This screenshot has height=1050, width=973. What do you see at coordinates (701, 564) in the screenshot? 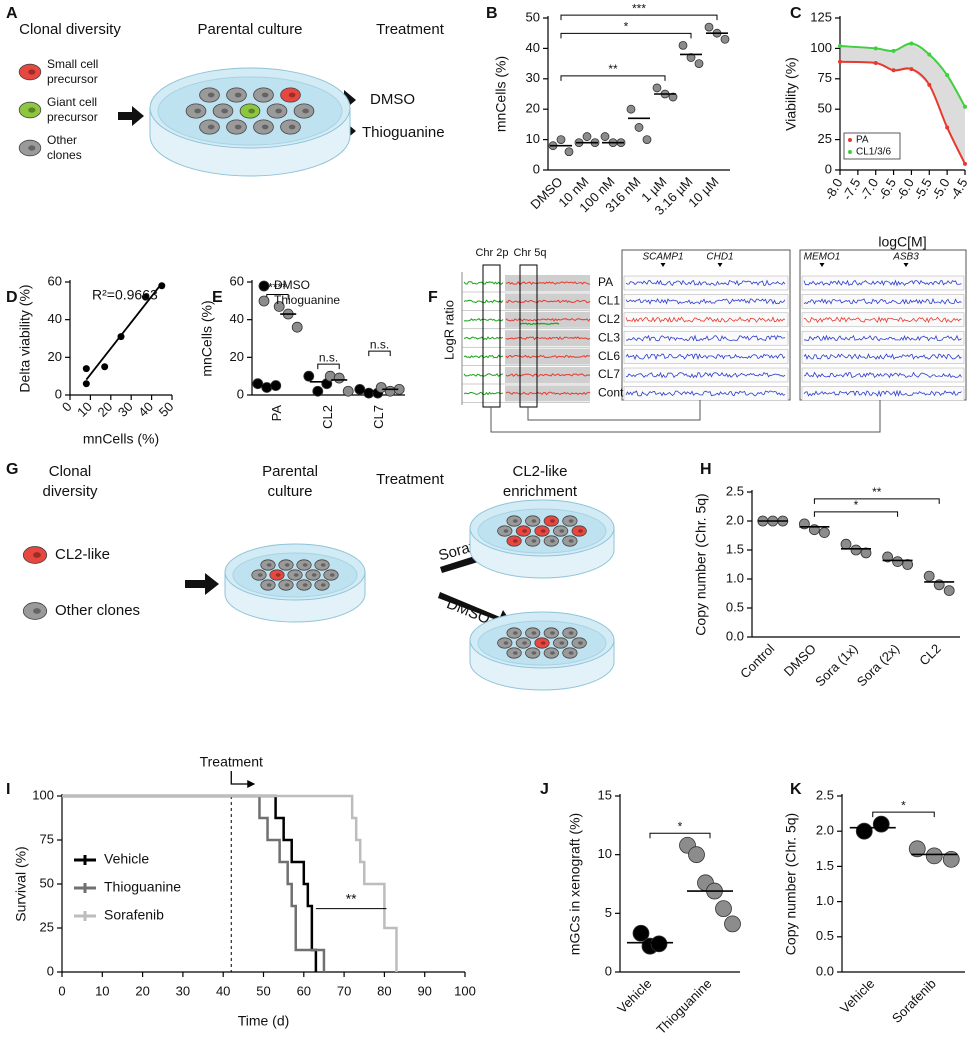
I see `y-axis-title: Copy number (Chr. 5q)` at bounding box center [701, 564].